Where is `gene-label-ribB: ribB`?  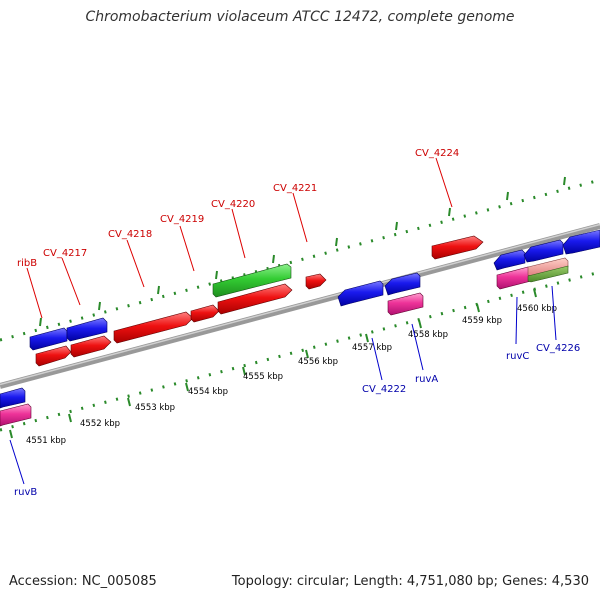
gene-label-ribB: ribB is located at coordinates (27, 263).